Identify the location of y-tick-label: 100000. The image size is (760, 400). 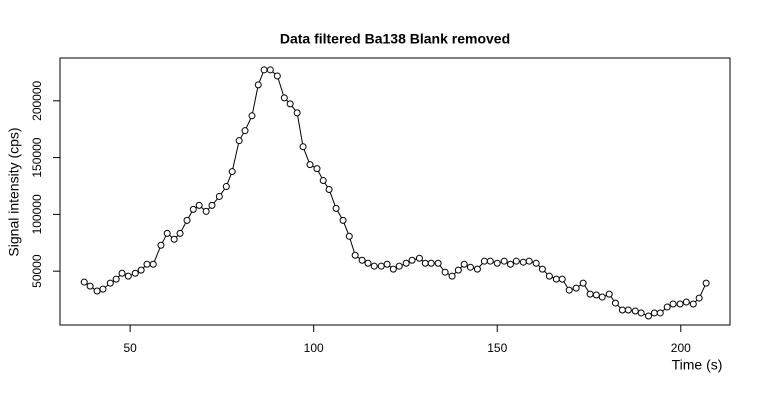
(37, 214).